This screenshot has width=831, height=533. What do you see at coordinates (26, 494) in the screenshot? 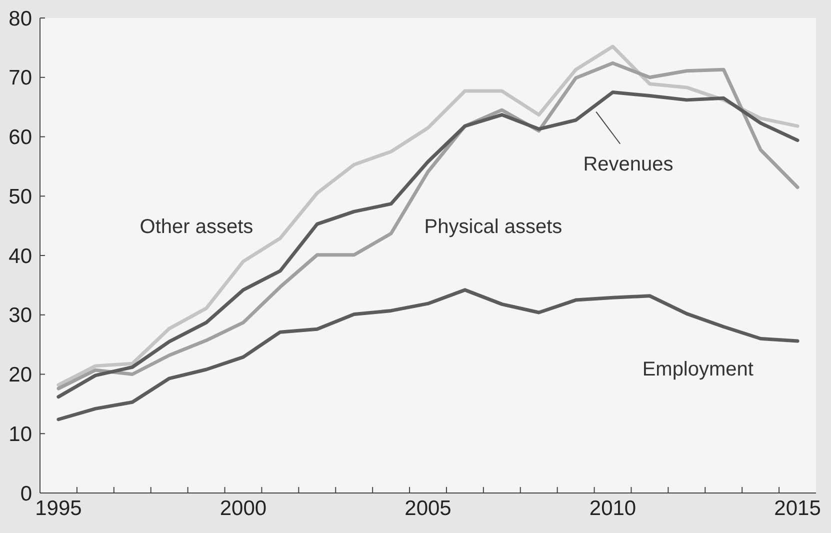
I see `y-tick-label: 0` at bounding box center [26, 494].